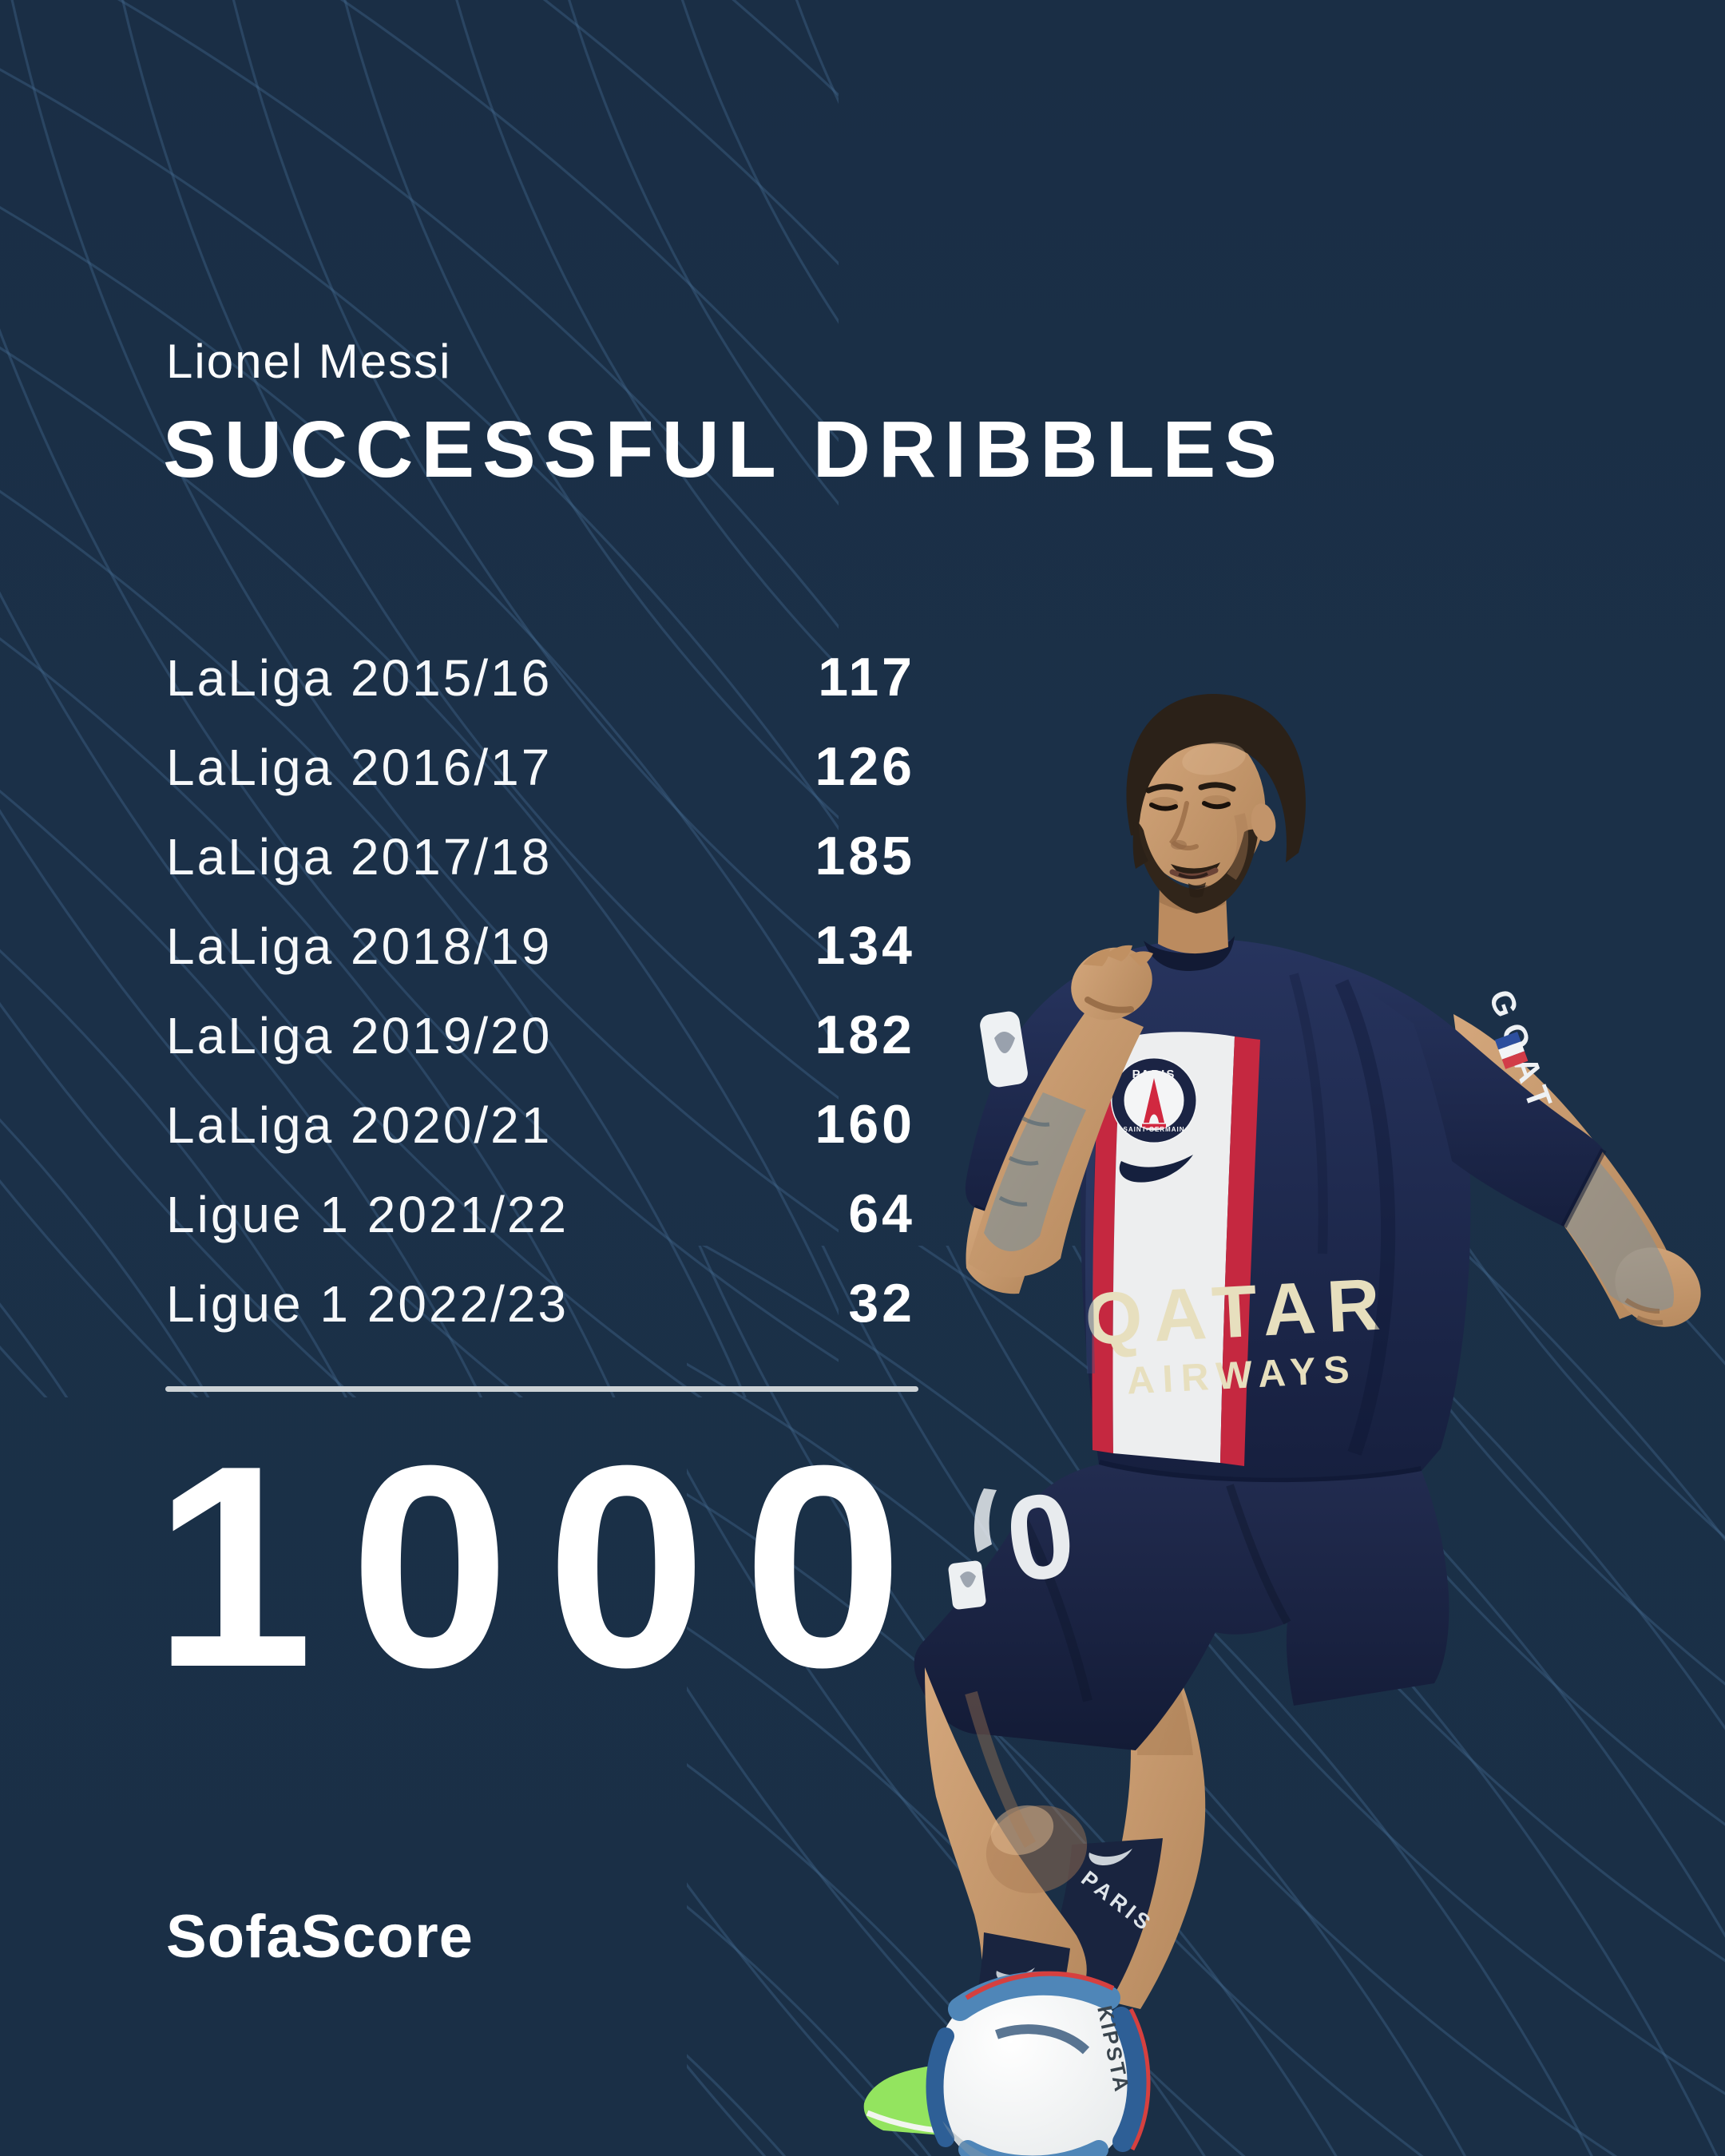 The height and width of the screenshot is (2156, 1725). What do you see at coordinates (360, 1125) in the screenshot?
I see `stat-label: LaLiga 2020/21` at bounding box center [360, 1125].